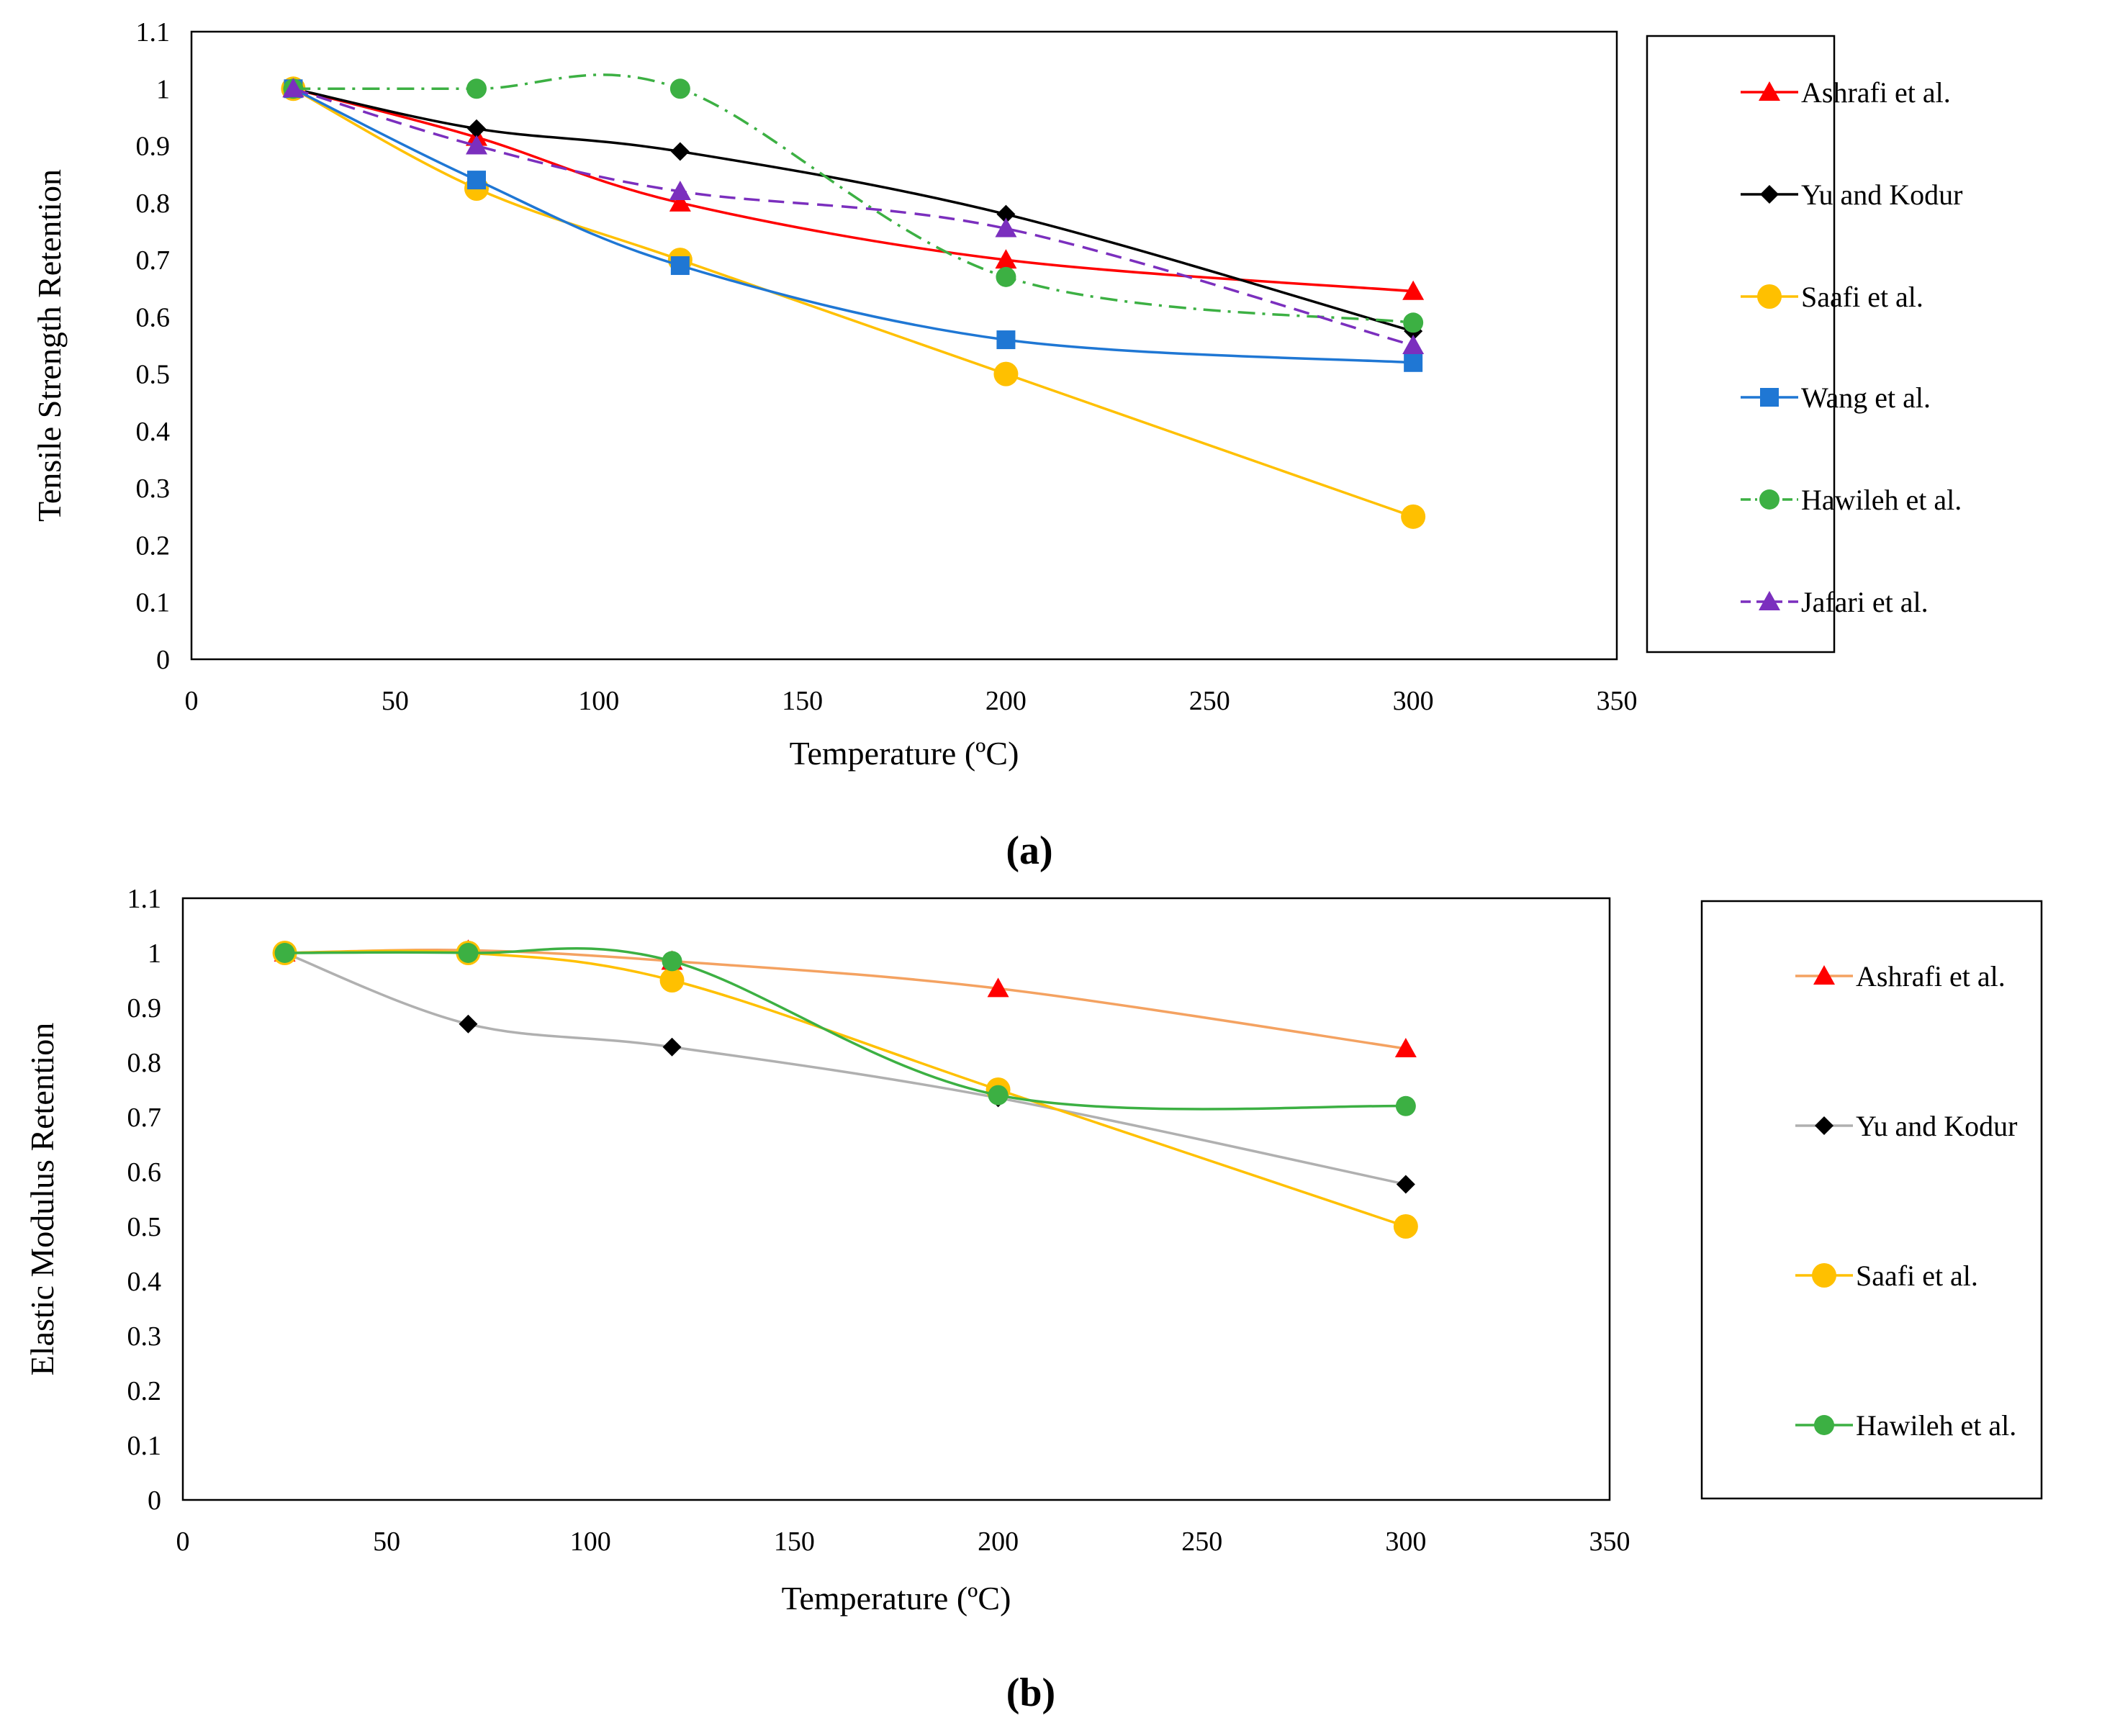 This screenshot has width=2102, height=1736. I want to click on series-line-saafi-et-al, so click(853, 302).